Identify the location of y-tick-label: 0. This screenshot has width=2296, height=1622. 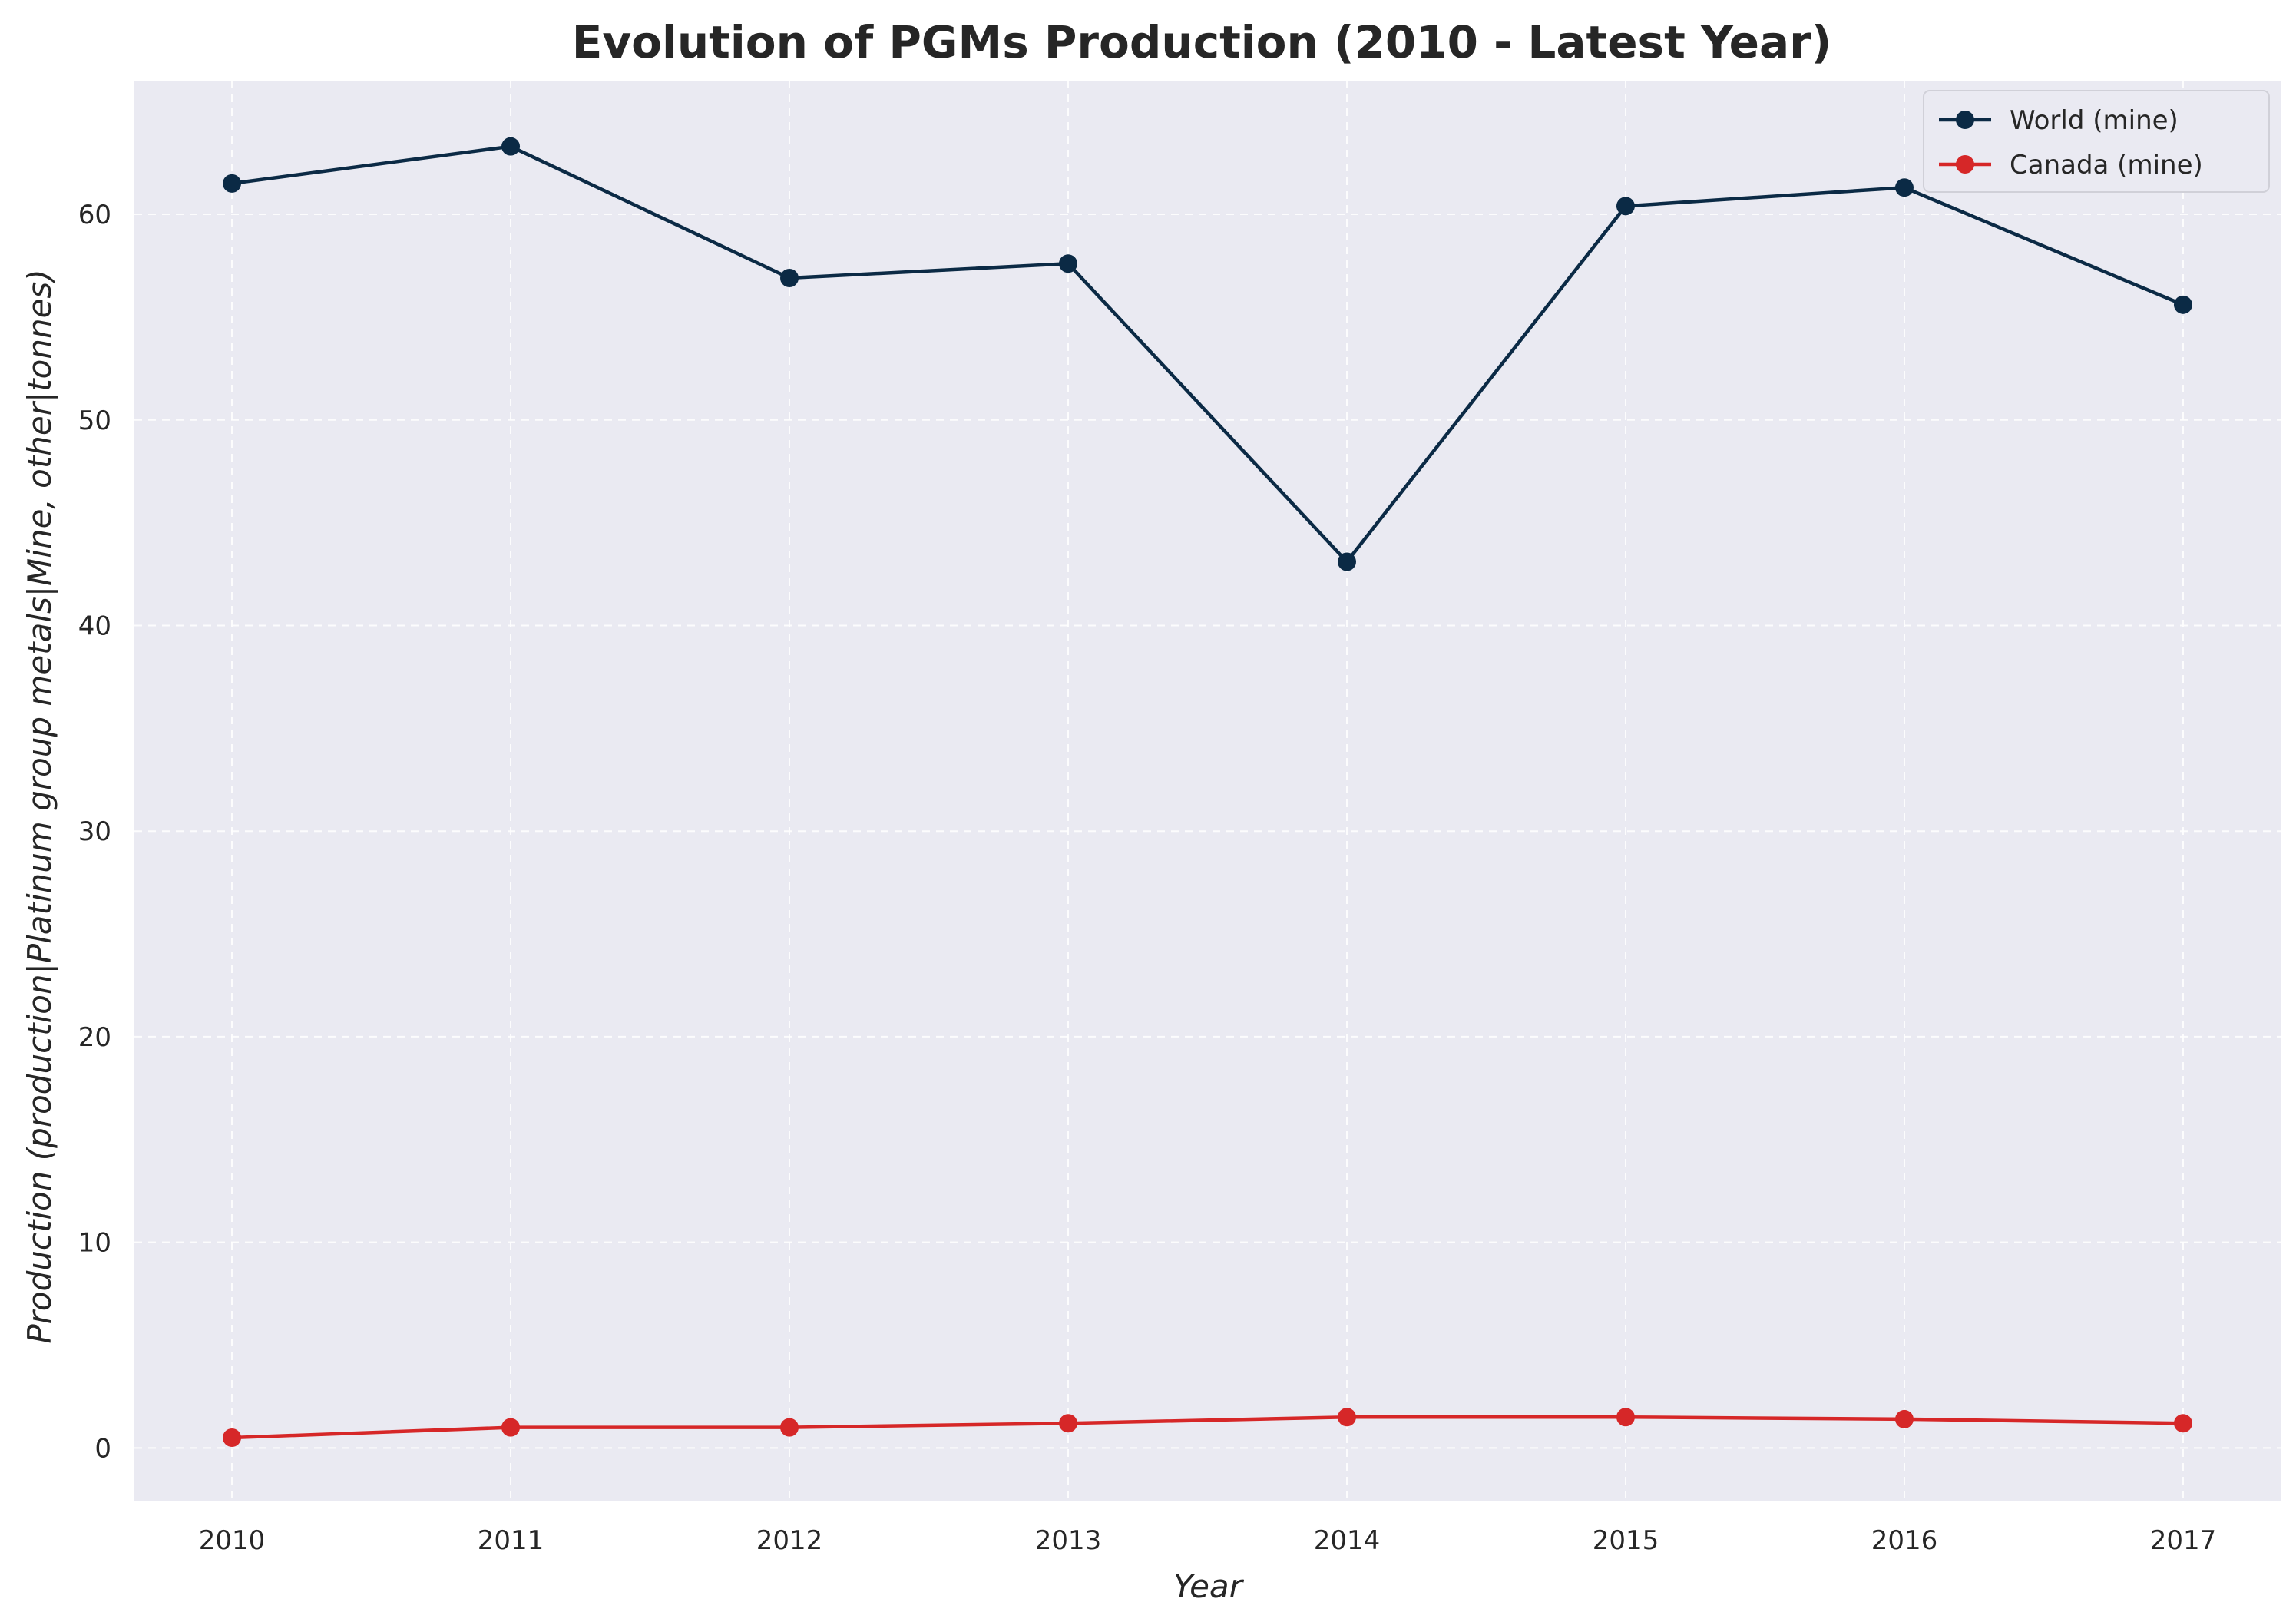
(102, 1448).